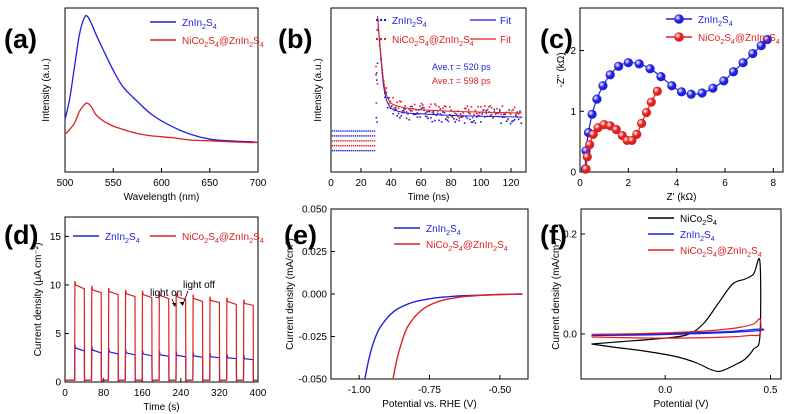 Image resolution: width=799 pixels, height=414 pixels. What do you see at coordinates (56, 237) in the screenshot?
I see `y-tick-label: 15` at bounding box center [56, 237].